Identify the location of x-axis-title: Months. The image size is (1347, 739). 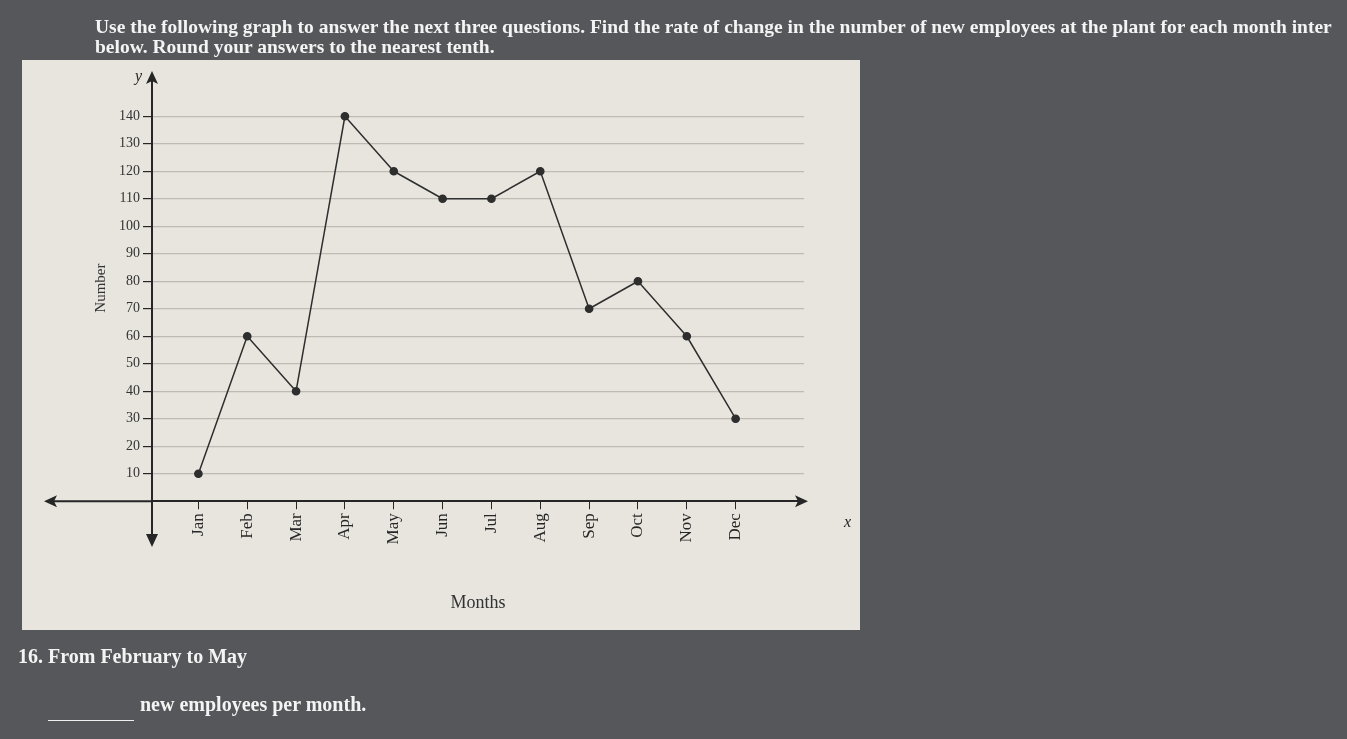
(478, 601).